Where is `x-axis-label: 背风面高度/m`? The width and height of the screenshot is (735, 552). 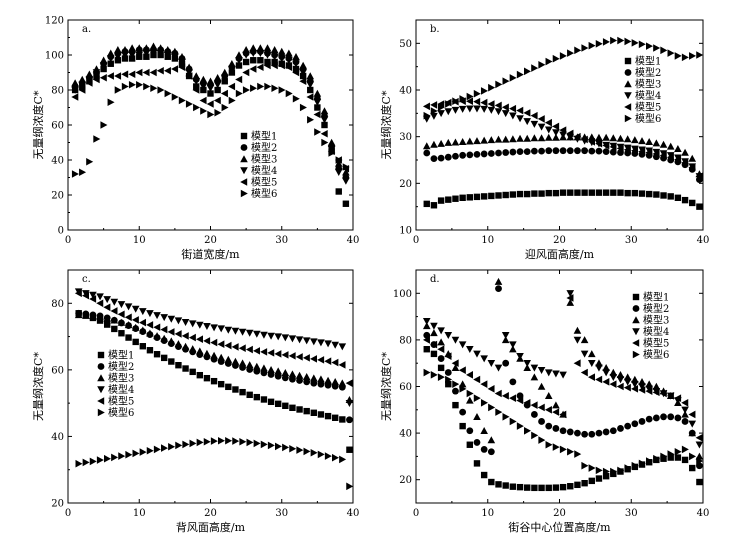 x-axis-label: 背风面高度/m is located at coordinates (211, 527).